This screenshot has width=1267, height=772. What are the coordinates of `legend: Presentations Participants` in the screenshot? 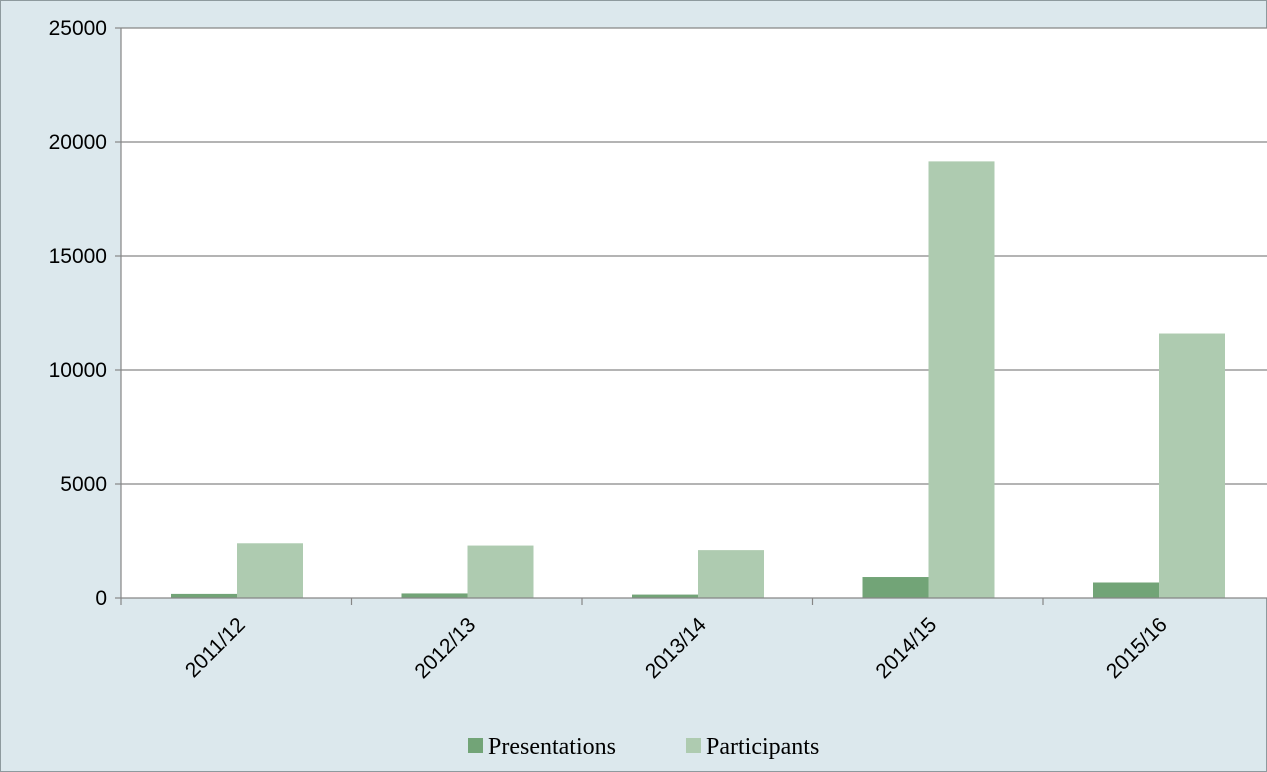 It's located at (643, 747).